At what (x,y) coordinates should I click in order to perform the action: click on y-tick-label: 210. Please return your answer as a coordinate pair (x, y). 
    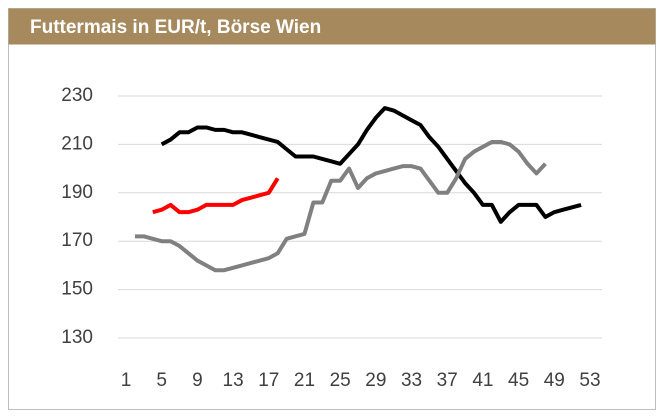
    Looking at the image, I should click on (77, 143).